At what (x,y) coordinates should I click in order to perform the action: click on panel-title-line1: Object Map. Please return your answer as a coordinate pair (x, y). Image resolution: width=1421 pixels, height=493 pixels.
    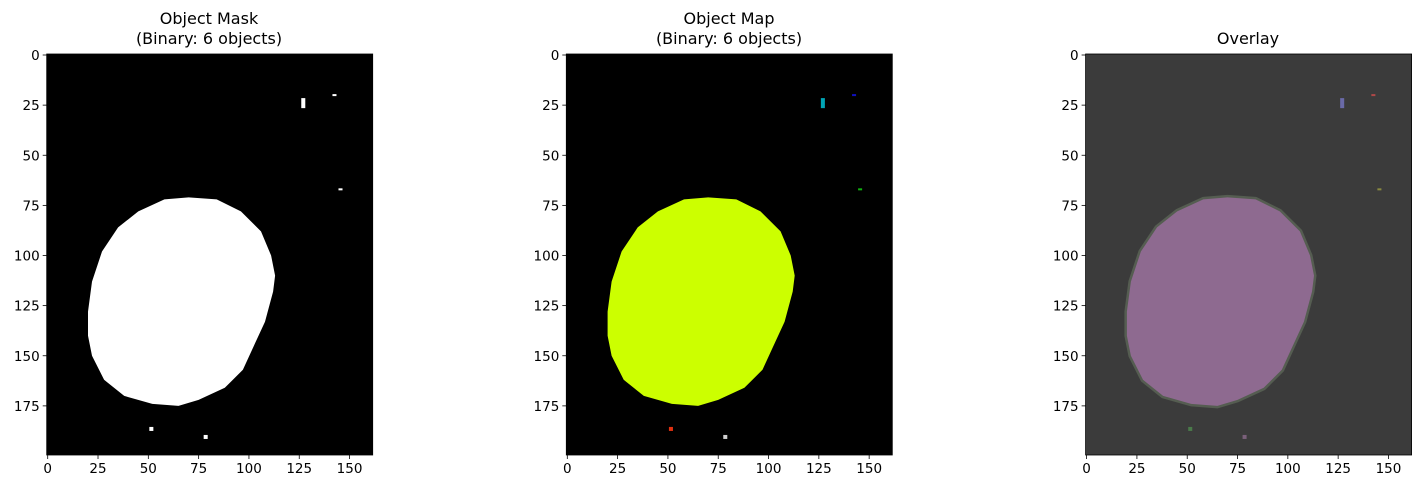
    Looking at the image, I should click on (729, 18).